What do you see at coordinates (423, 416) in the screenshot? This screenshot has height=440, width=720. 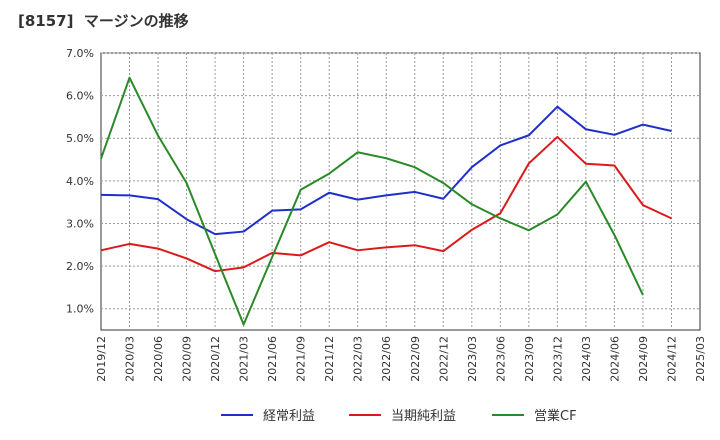 I see `legend-label: 当期純利益` at bounding box center [423, 416].